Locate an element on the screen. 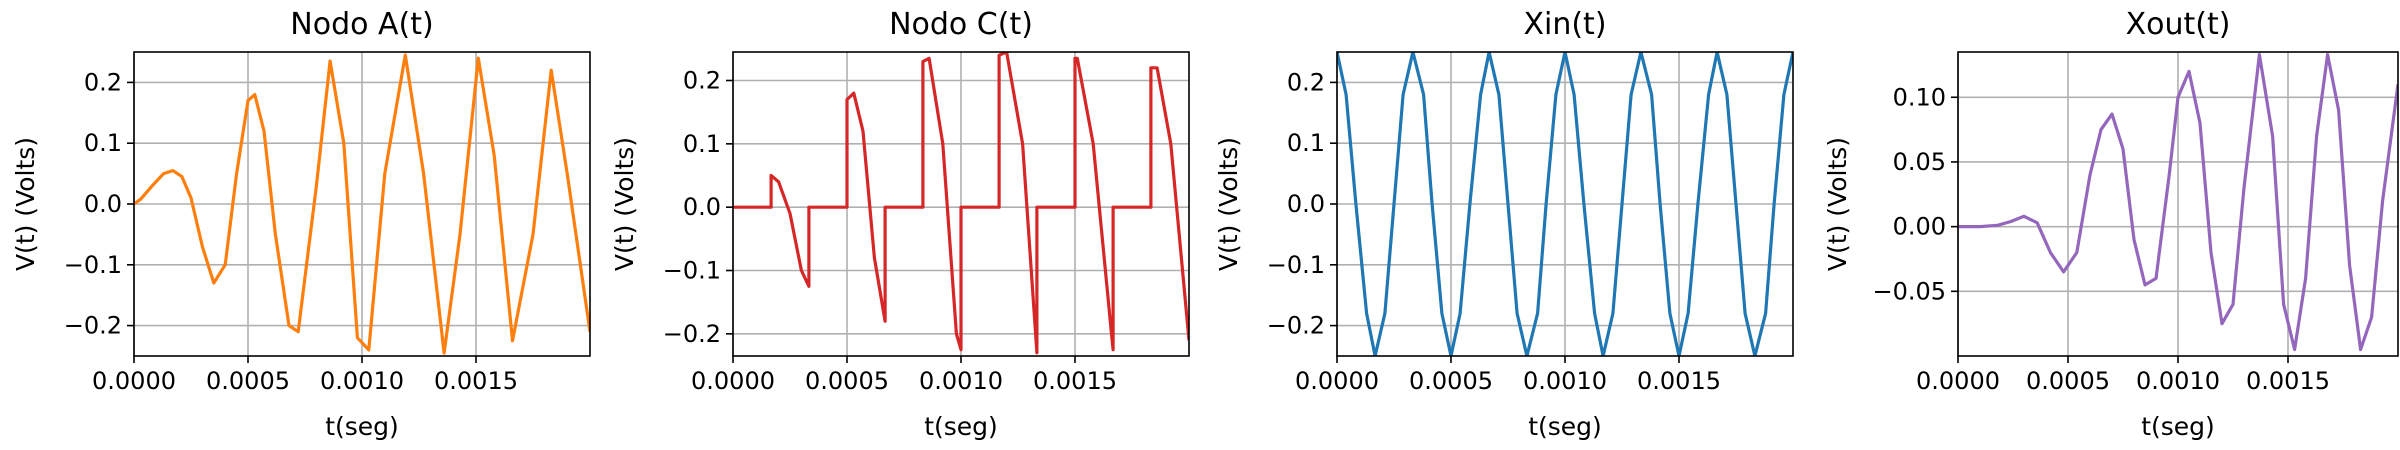 The image size is (2400, 450). chart-title: Xout(t) is located at coordinates (2178, 24).